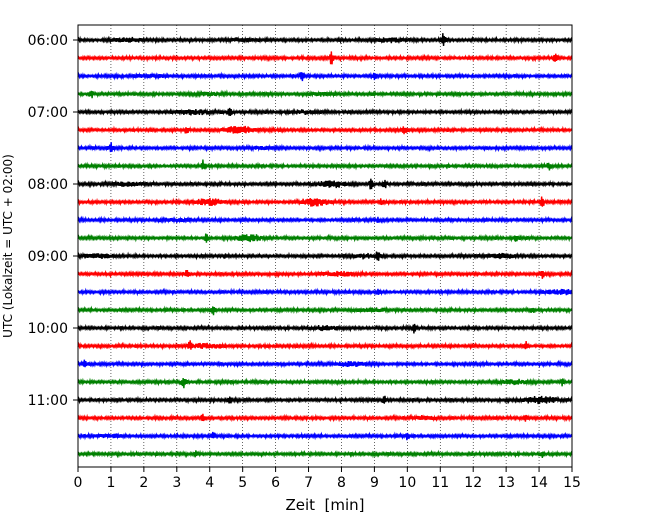  I want to click on x-tick-label: 13, so click(506, 483).